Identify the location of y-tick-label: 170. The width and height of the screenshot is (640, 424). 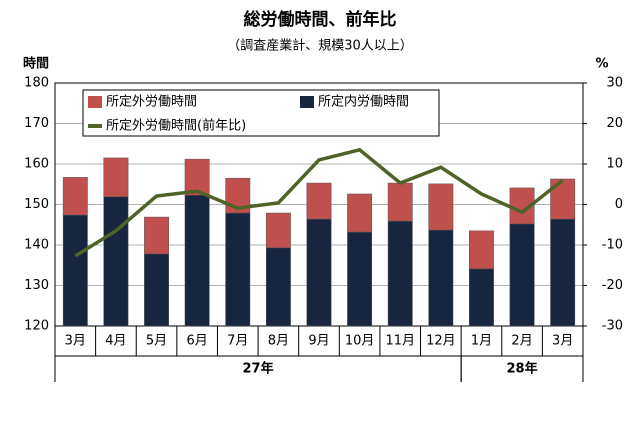
(36, 123).